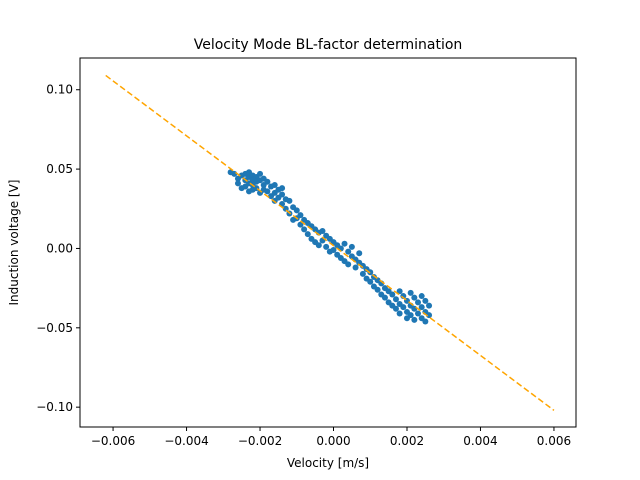 The height and width of the screenshot is (480, 640). Describe the element at coordinates (260, 441) in the screenshot. I see `x-tick-label: −0.002` at that location.